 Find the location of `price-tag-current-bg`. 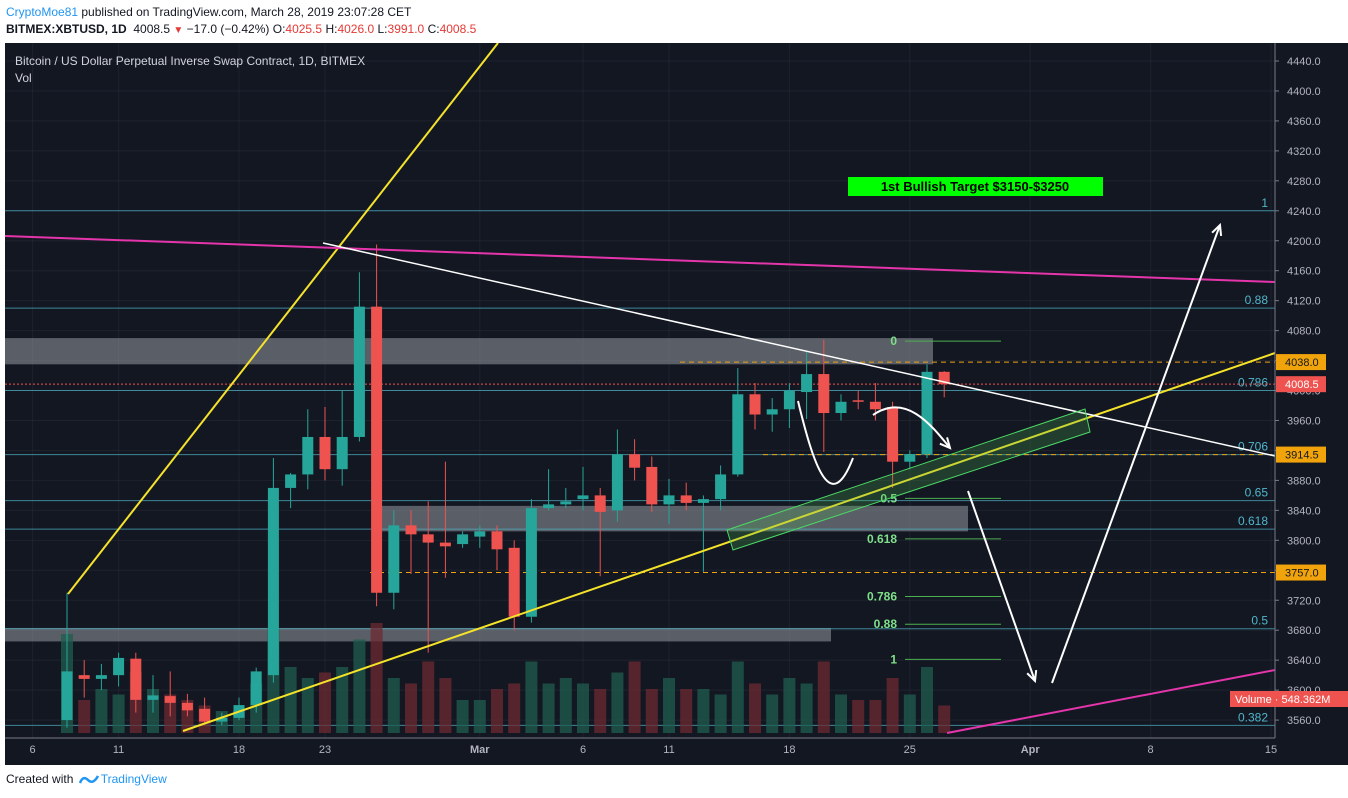

price-tag-current-bg is located at coordinates (1301, 384).